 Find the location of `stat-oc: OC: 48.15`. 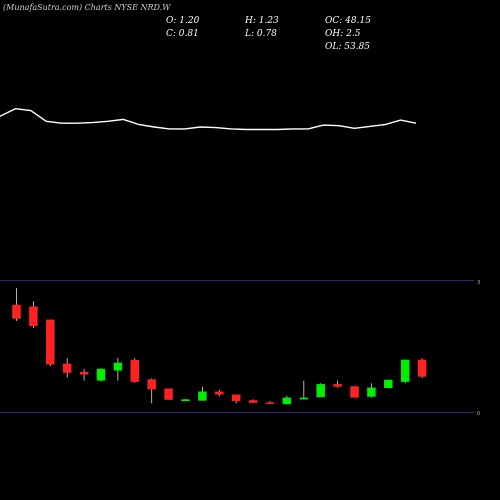

stat-oc: OC: 48.15 is located at coordinates (348, 21).